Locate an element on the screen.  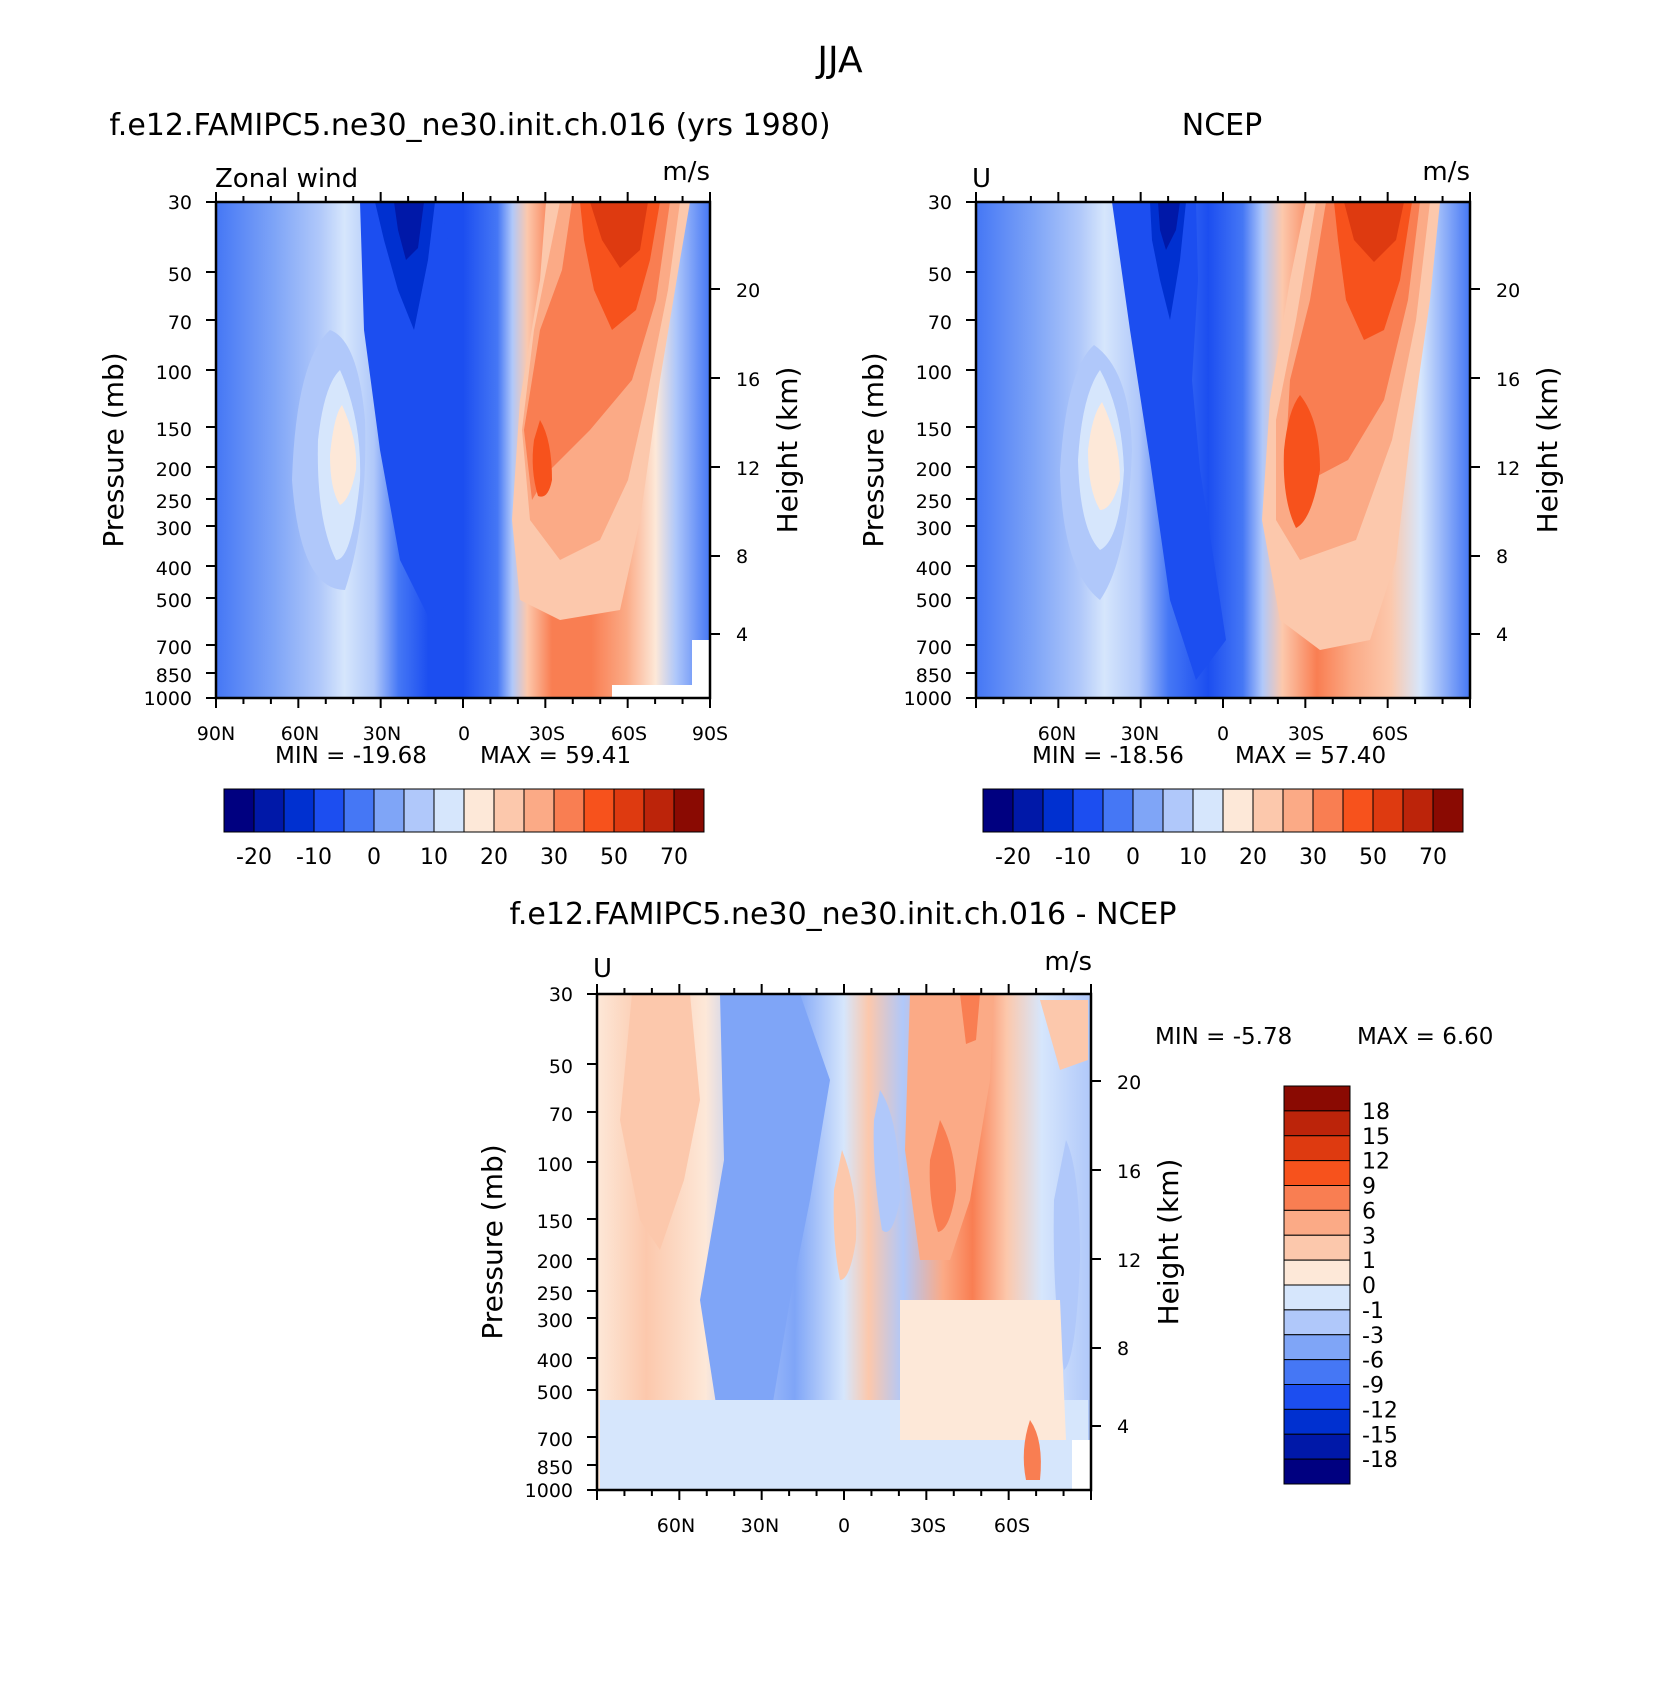
colorbar-label: 30 is located at coordinates (1313, 857).